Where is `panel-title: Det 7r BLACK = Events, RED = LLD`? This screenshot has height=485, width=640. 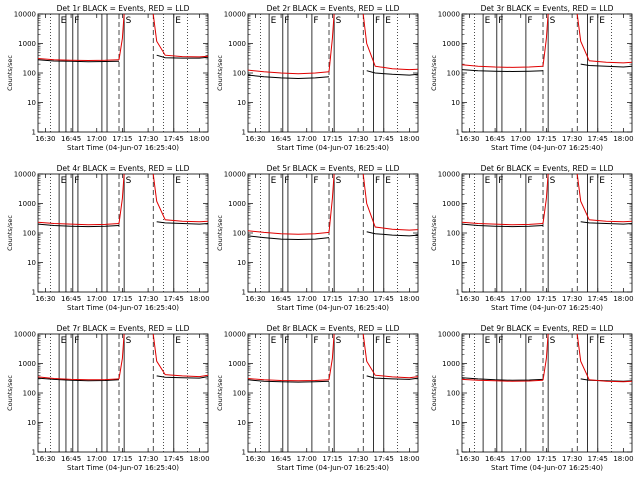
panel-title: Det 7r BLACK = Events, RED = LLD is located at coordinates (123, 328).